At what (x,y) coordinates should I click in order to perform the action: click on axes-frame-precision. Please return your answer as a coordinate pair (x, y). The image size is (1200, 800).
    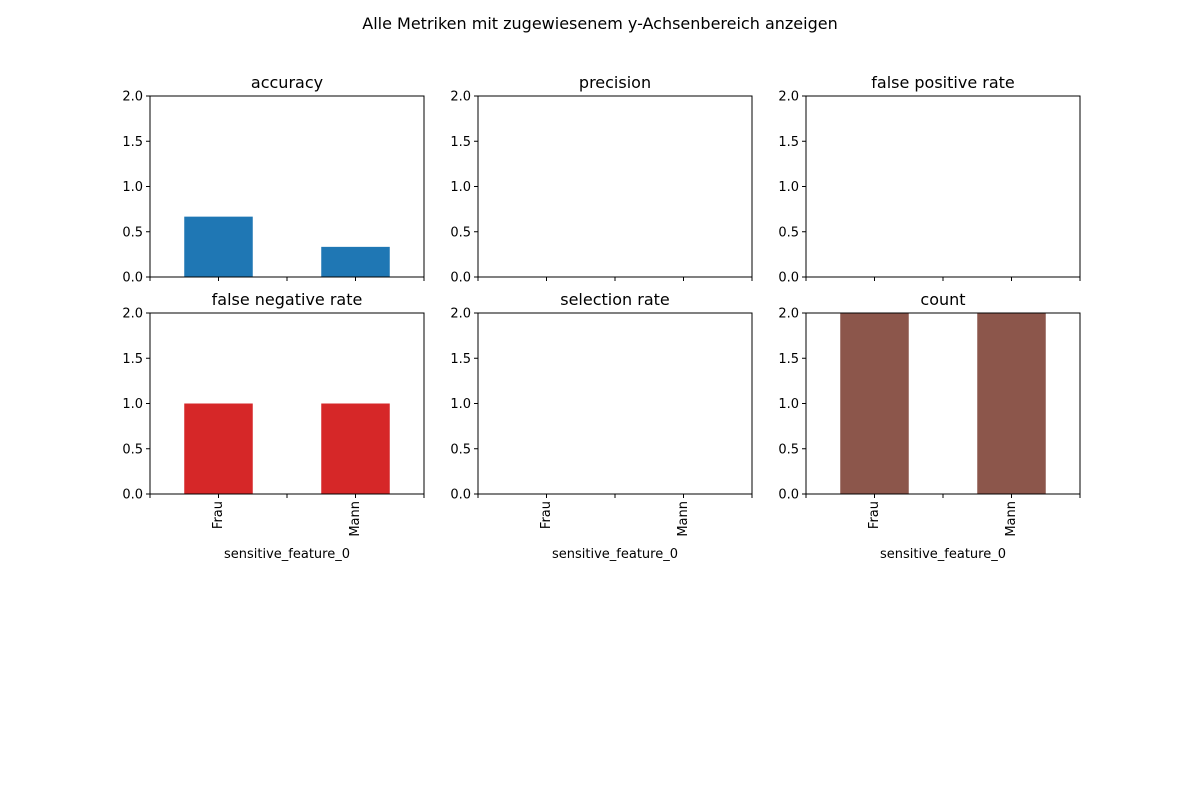
    Looking at the image, I should click on (615, 186).